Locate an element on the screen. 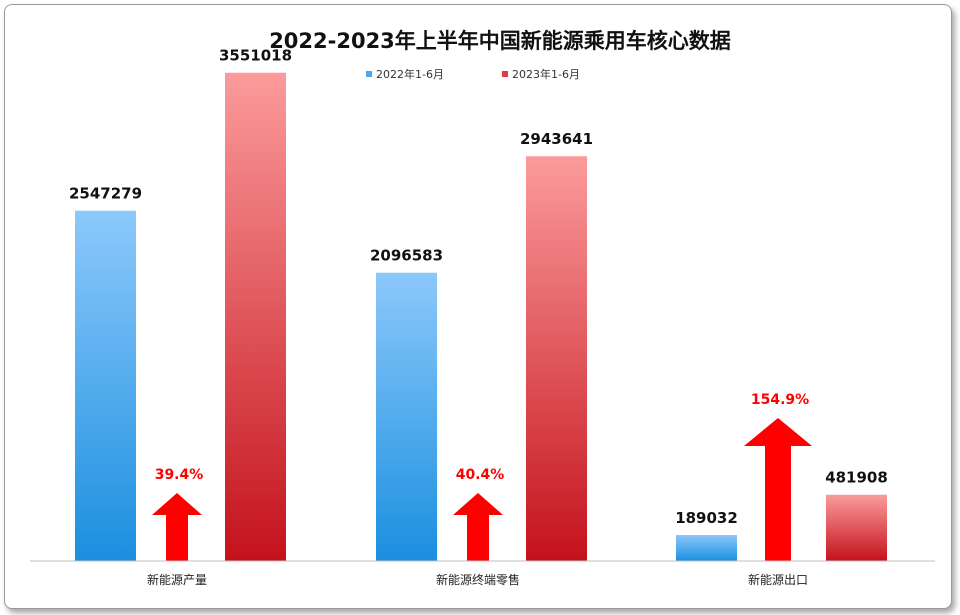  x-tick-label-production: 新能源产量 is located at coordinates (177, 579).